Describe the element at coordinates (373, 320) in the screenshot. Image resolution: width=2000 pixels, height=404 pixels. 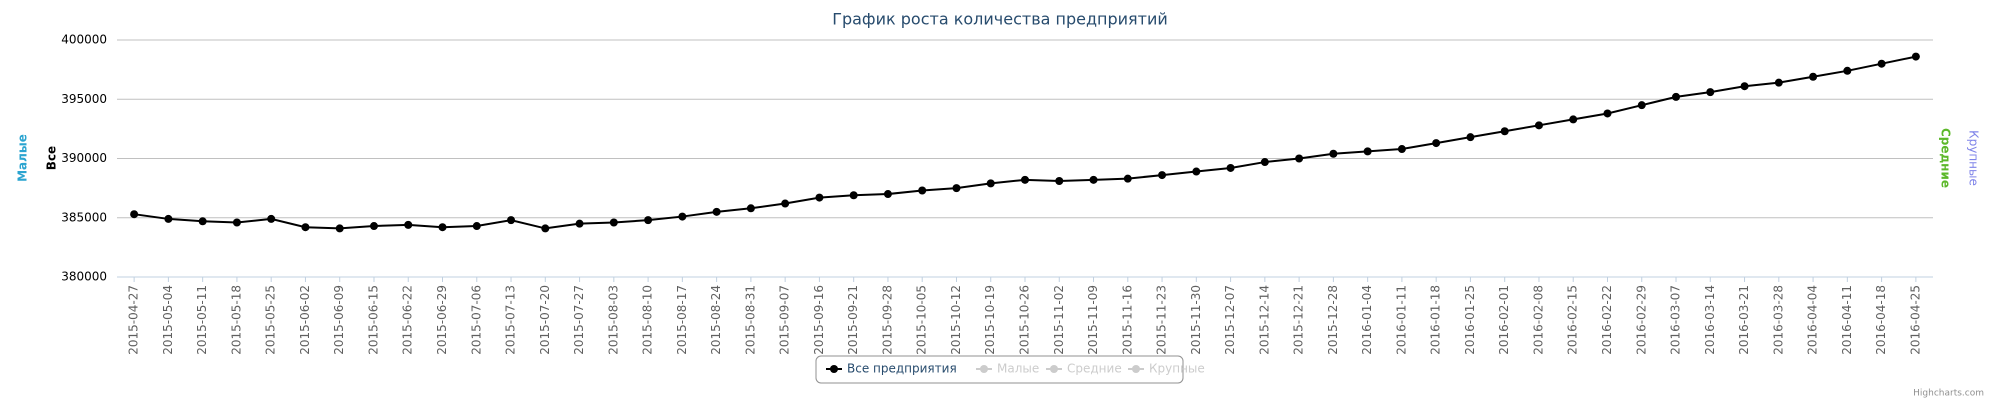
I see `x-tick-label: 2015-06-15` at that location.